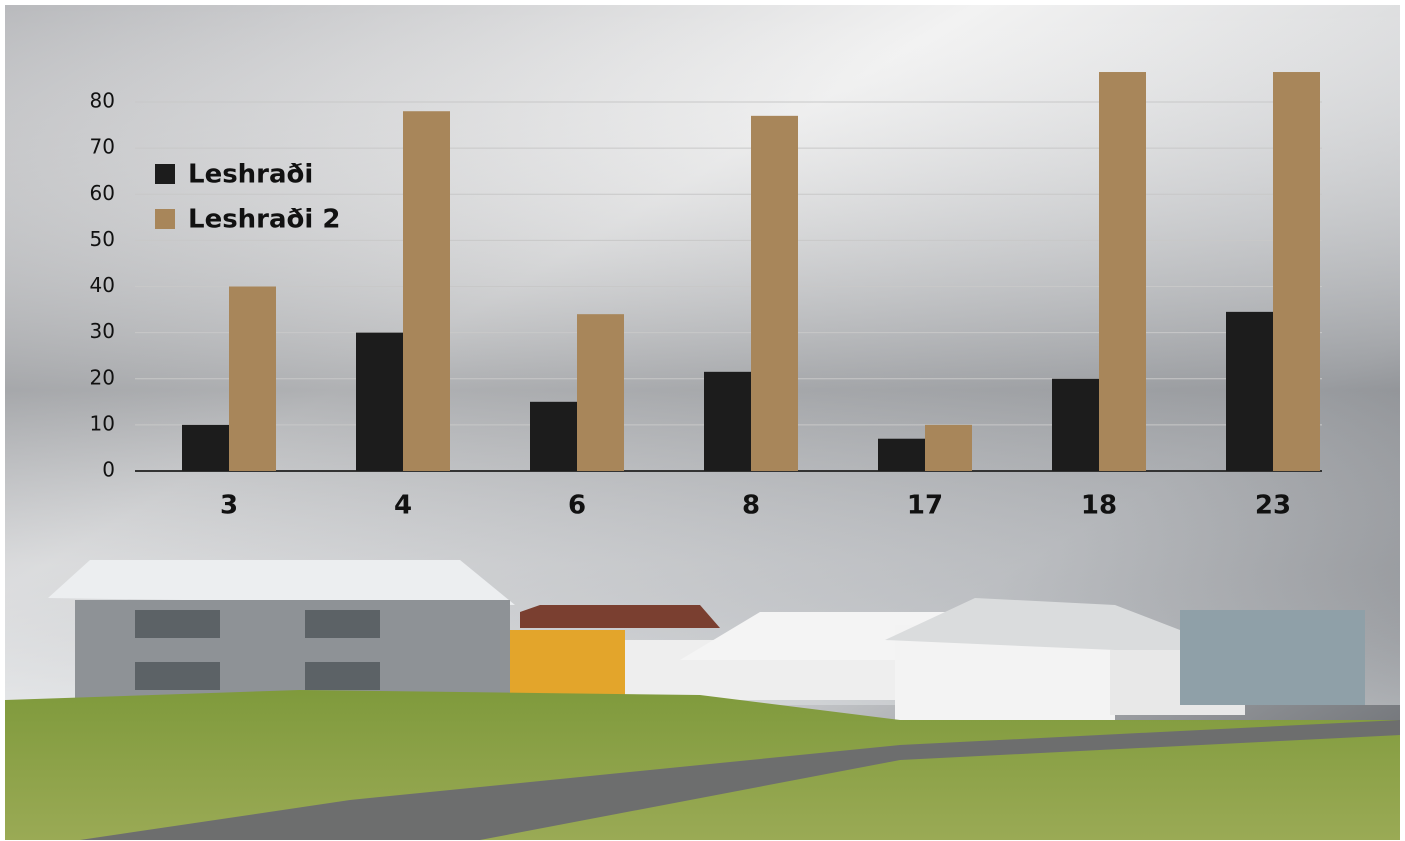  What do you see at coordinates (108, 470) in the screenshot?
I see `y-tick-label: 0` at bounding box center [108, 470].